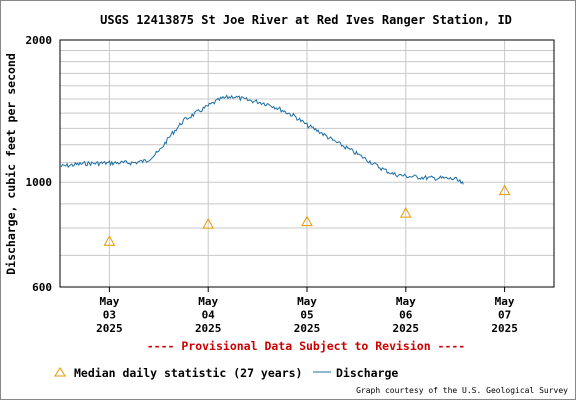  What do you see at coordinates (60, 372) in the screenshot?
I see `legend-median-triangle-icon` at bounding box center [60, 372].